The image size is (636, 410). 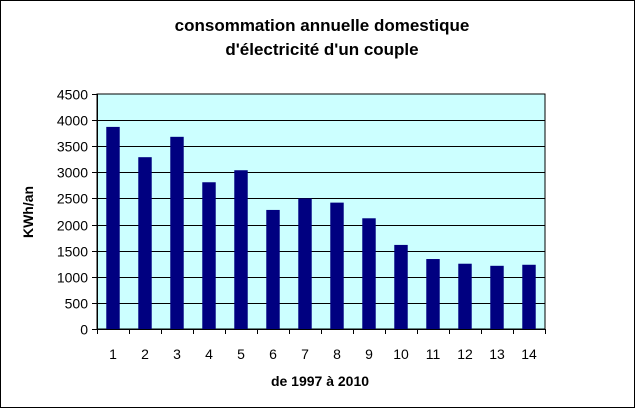 What do you see at coordinates (337, 354) in the screenshot?
I see `x-tick-label: 8` at bounding box center [337, 354].